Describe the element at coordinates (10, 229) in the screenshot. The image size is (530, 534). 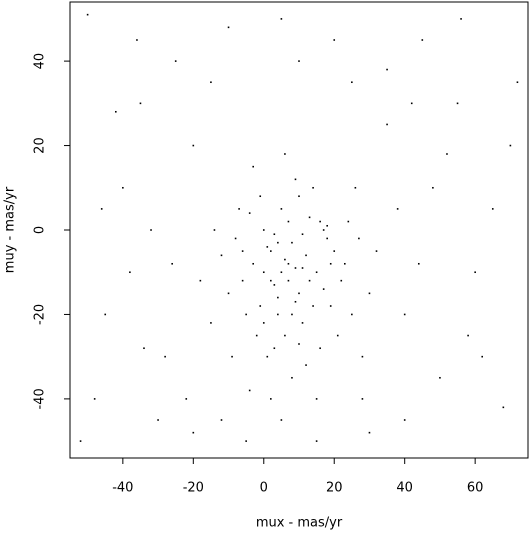
I see `y-axis-label: muy - mas/yr` at that location.